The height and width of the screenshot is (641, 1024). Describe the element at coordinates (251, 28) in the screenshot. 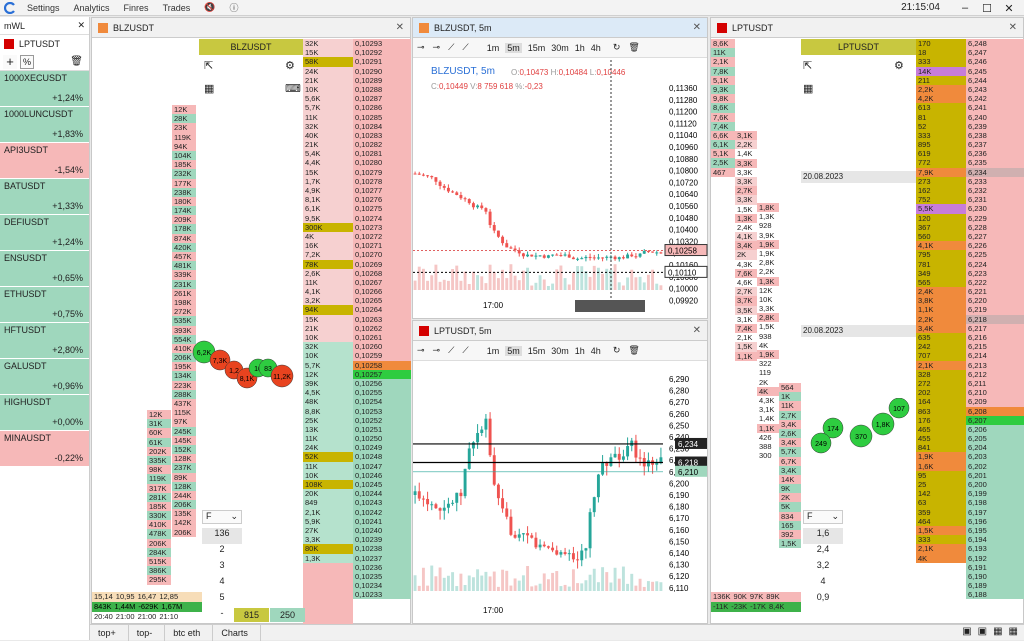

I see `tab-blzusdt: BLZUSDT ✕` at that location.